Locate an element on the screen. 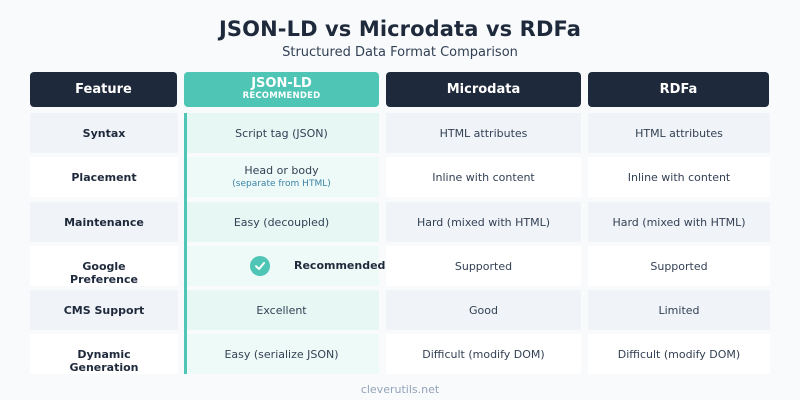  feature-cell: Syntax is located at coordinates (104, 133).